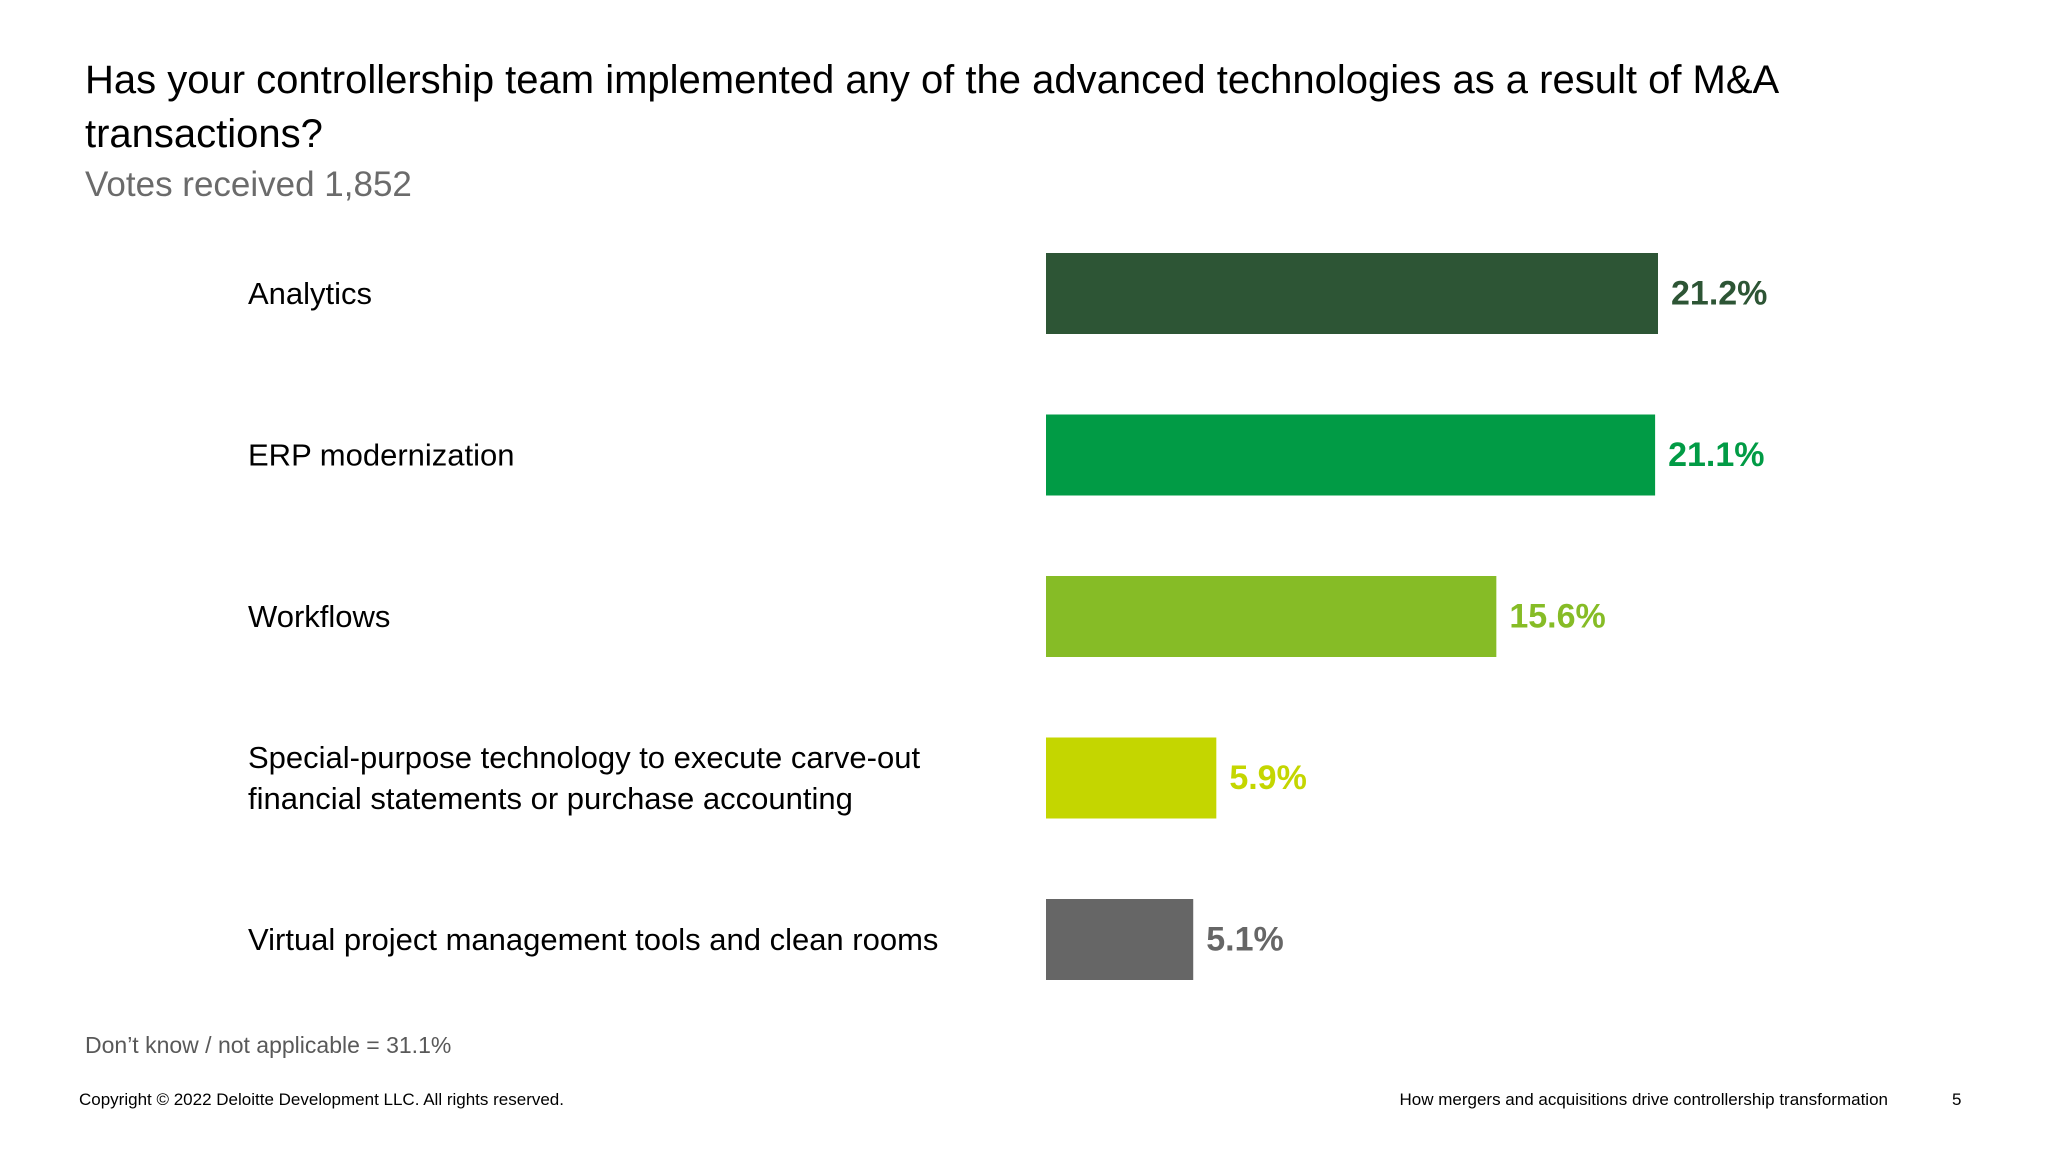  Describe the element at coordinates (319, 616) in the screenshot. I see `category-label-3: Workflows` at that location.